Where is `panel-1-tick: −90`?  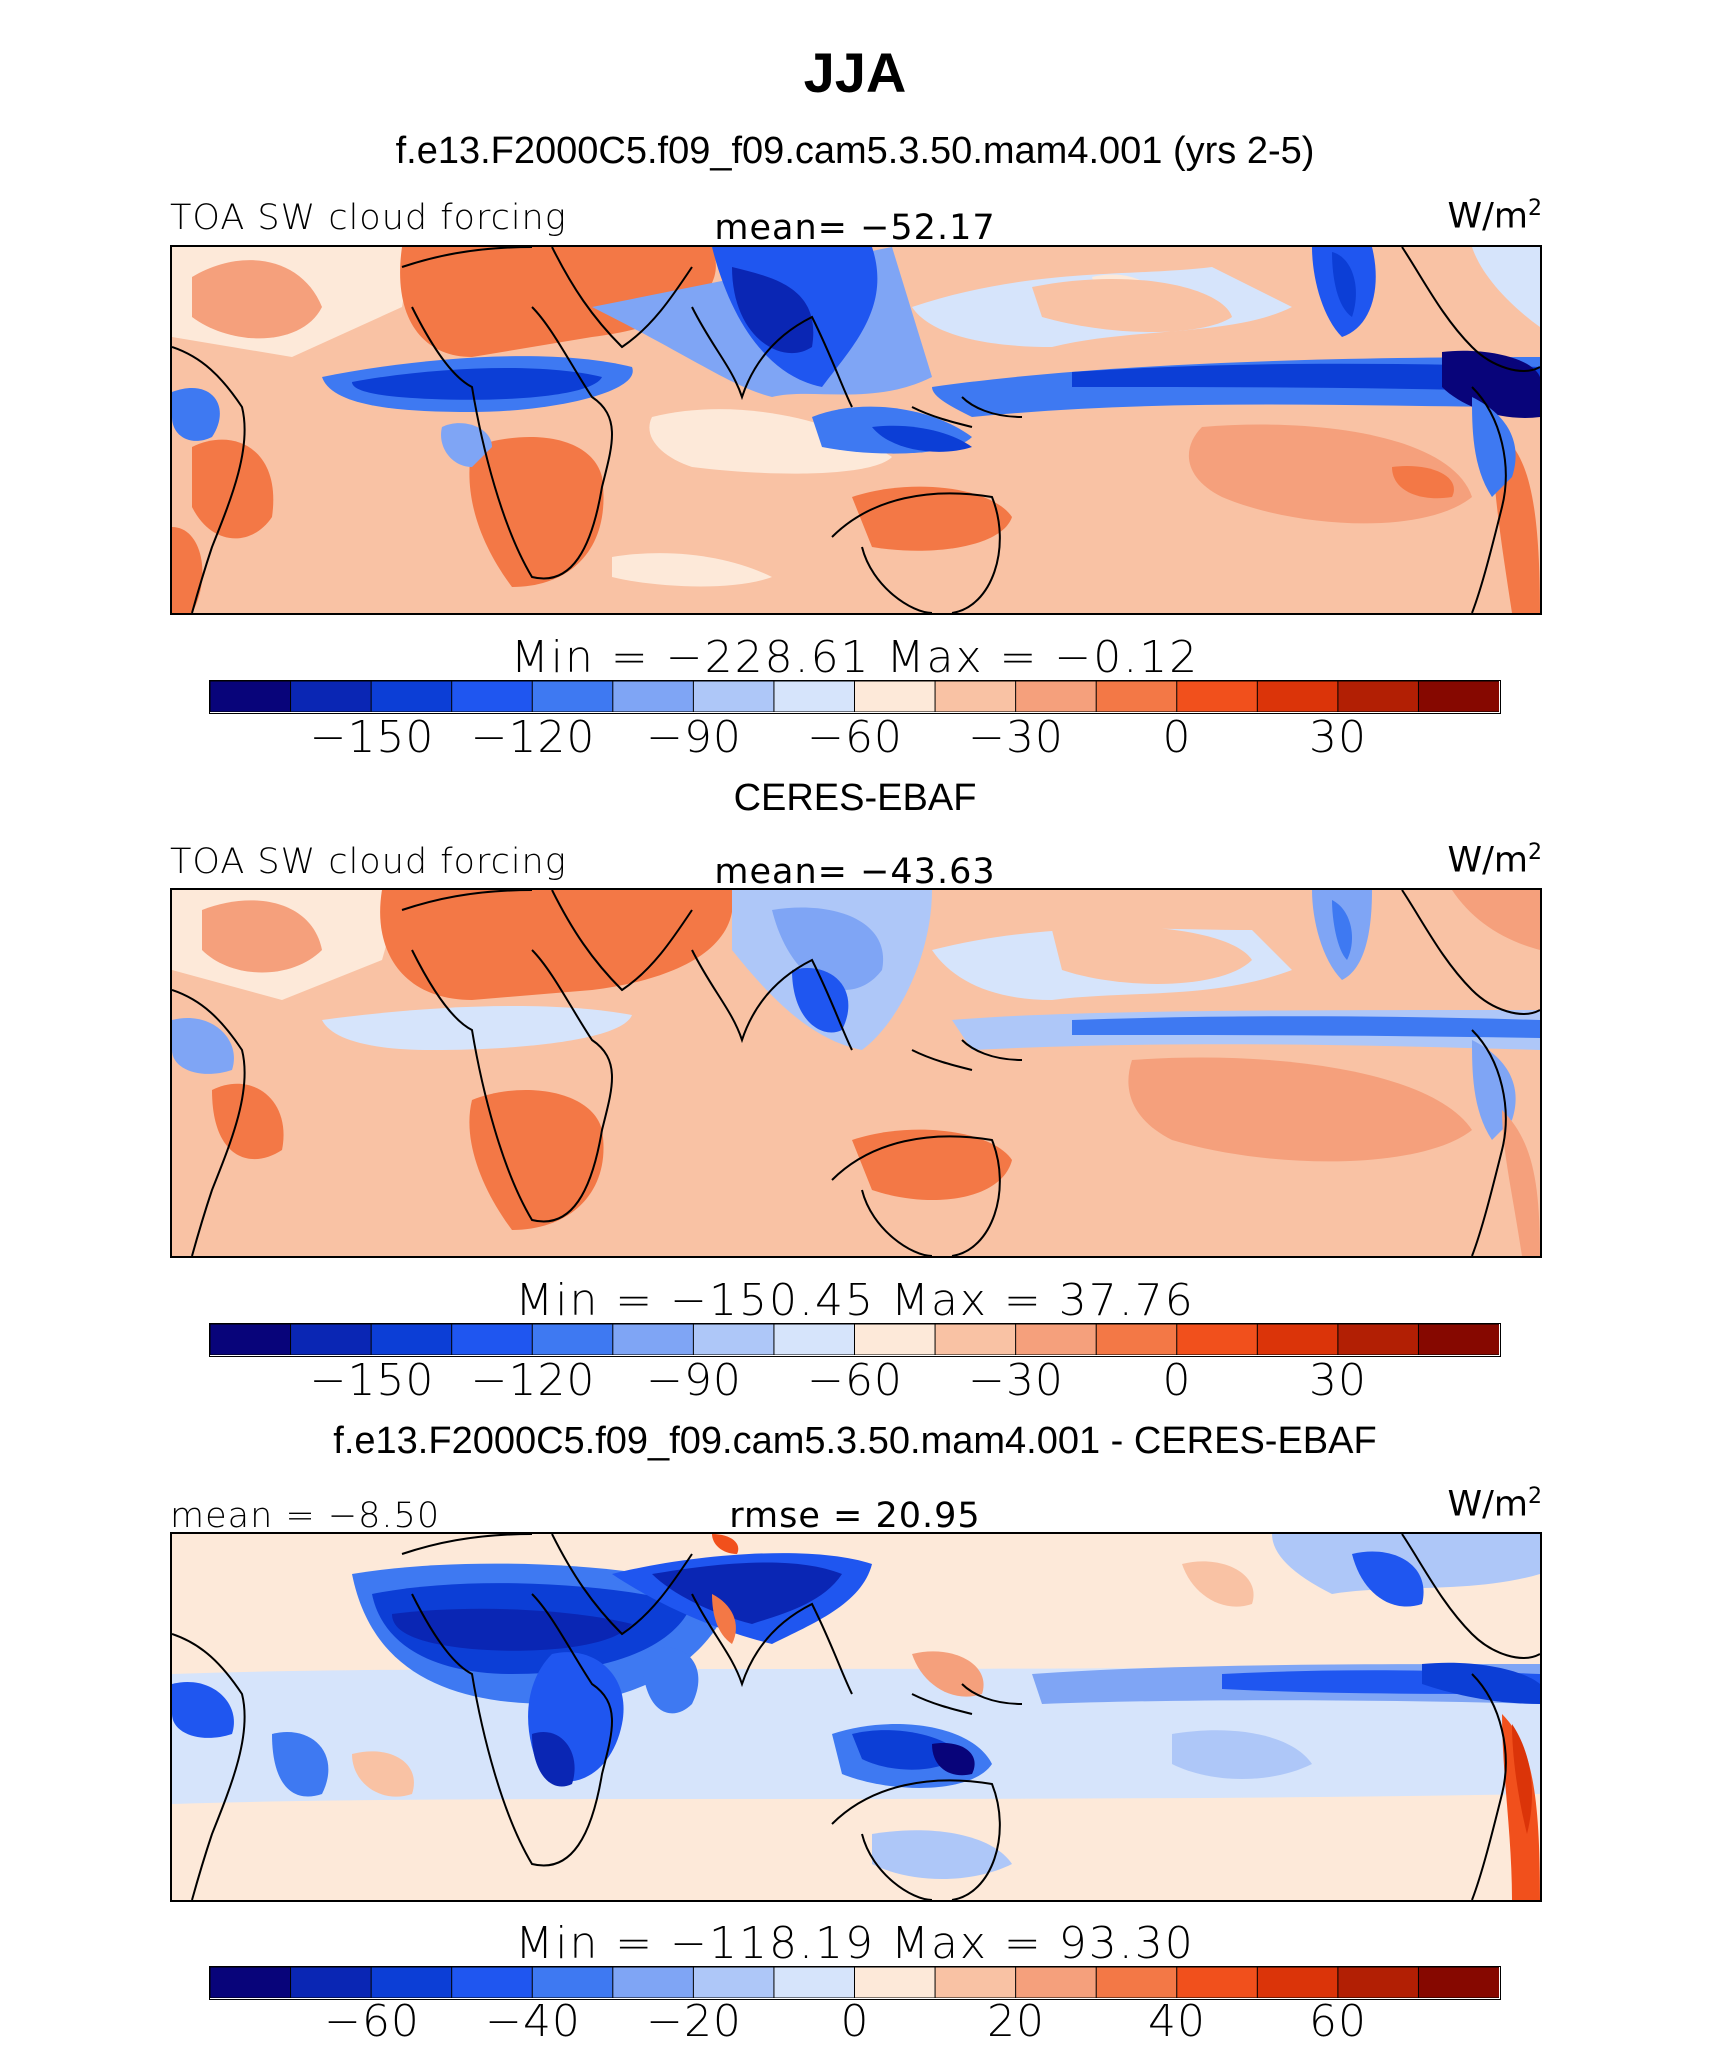
panel-1-tick: −90 is located at coordinates (694, 737).